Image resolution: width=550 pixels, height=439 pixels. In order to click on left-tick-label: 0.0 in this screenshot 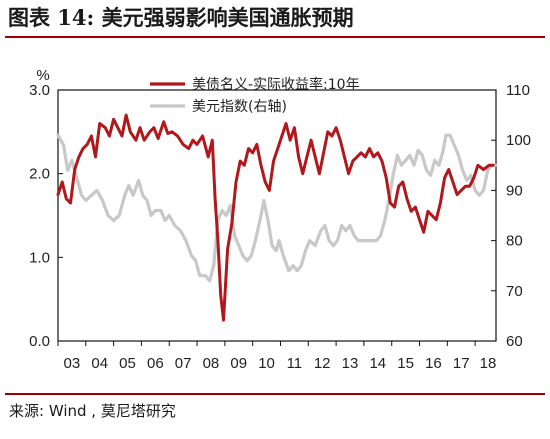, I will do `click(39, 341)`.